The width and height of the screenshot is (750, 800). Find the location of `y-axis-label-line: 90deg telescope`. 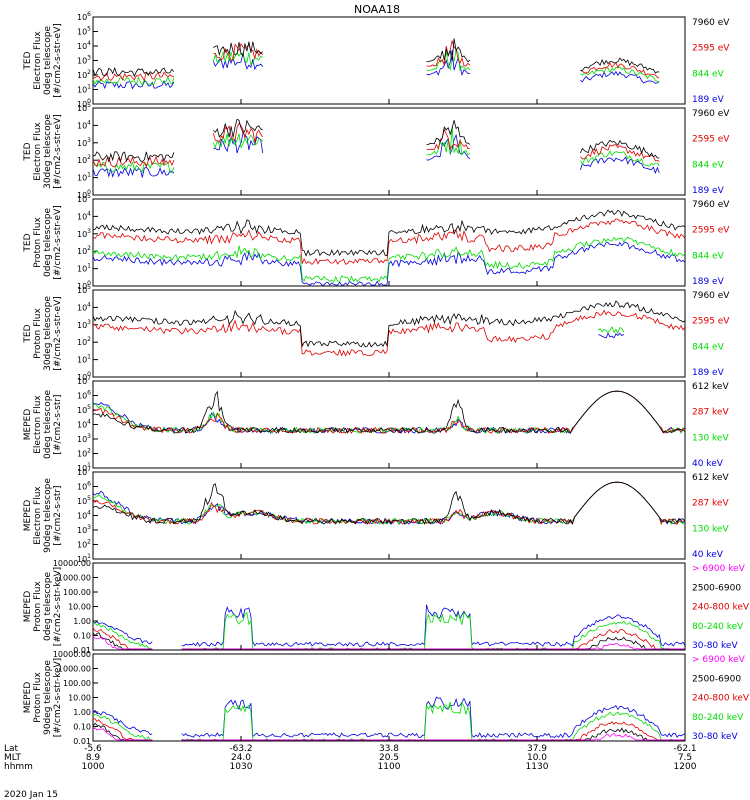

y-axis-label-line: 90deg telescope is located at coordinates (48, 697).